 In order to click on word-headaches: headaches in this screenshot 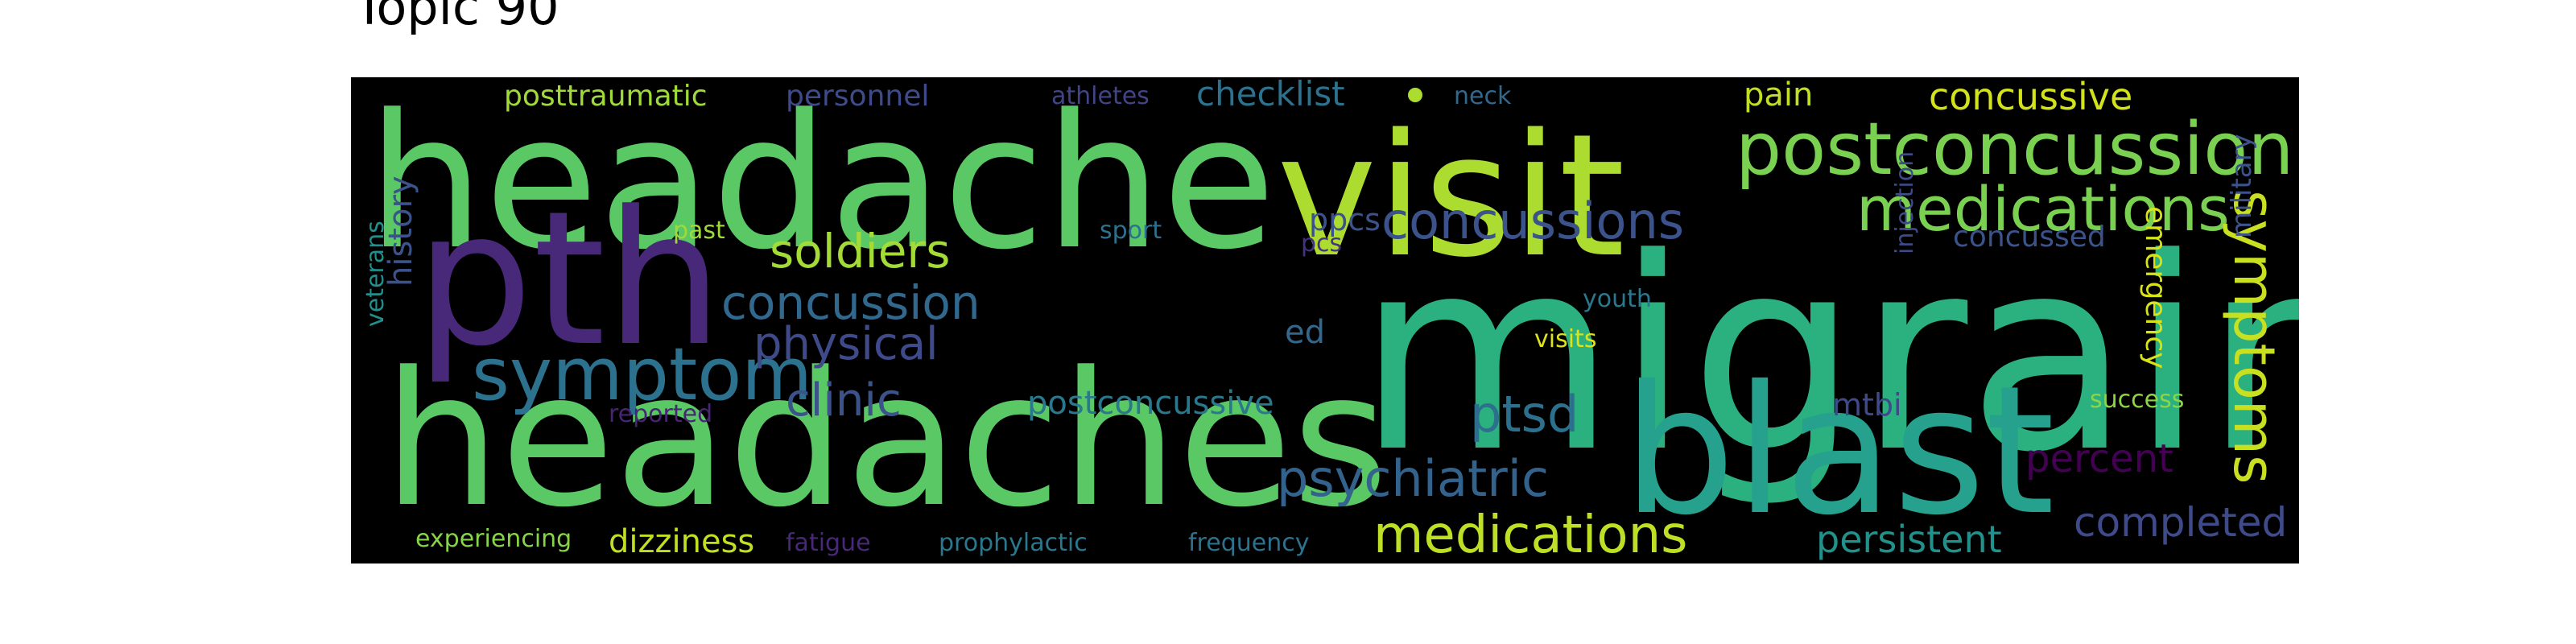, I will do `click(886, 441)`.